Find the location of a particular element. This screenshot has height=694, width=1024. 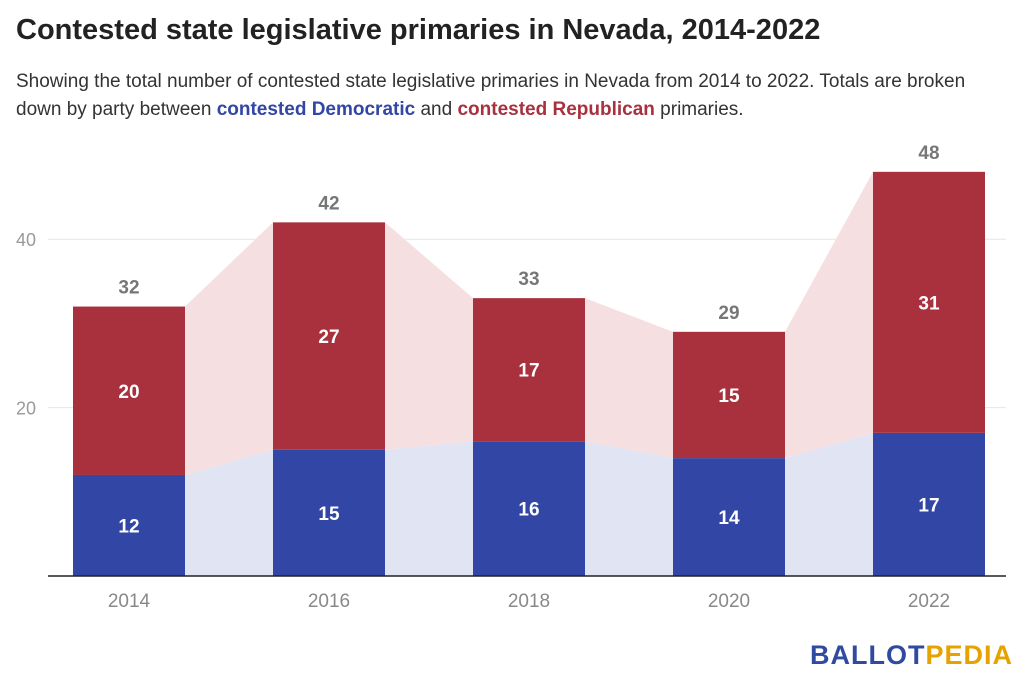

bar-democratic-2014 is located at coordinates (129, 525).